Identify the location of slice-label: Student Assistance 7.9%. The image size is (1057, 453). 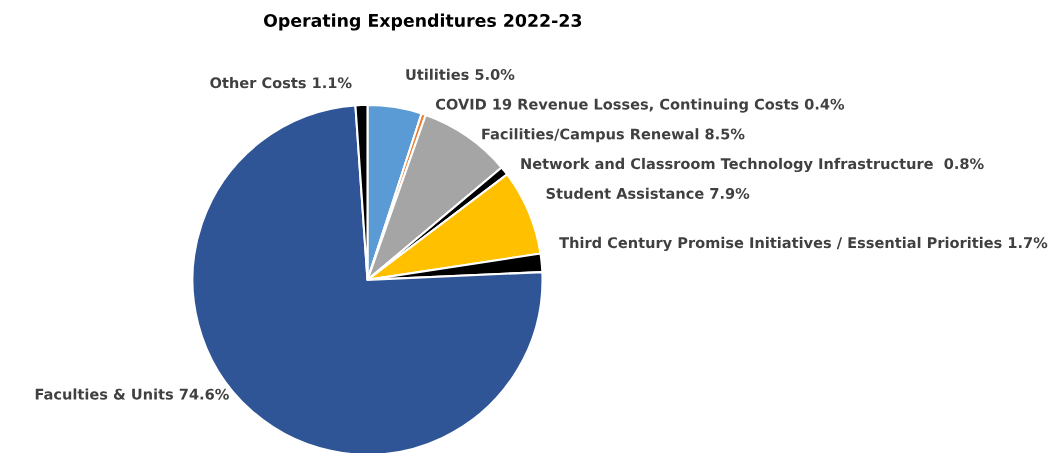
(648, 193).